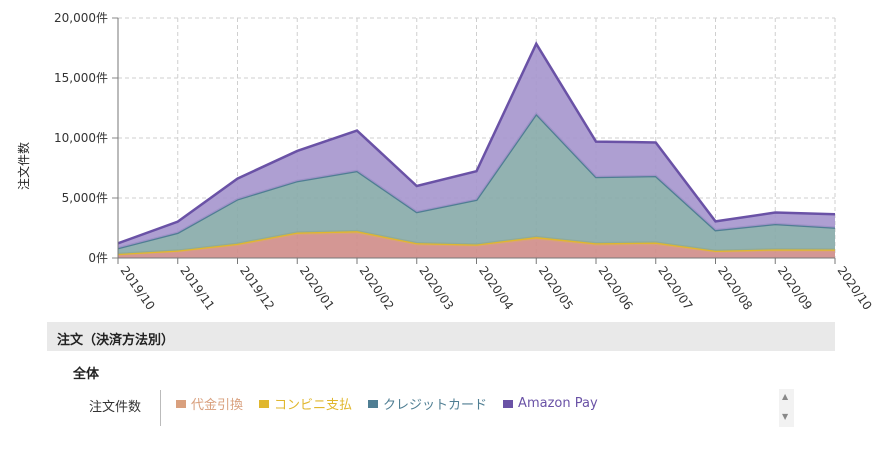 The width and height of the screenshot is (885, 449). Describe the element at coordinates (313, 405) in the screenshot. I see `legend-label: コンビニ支払` at that location.